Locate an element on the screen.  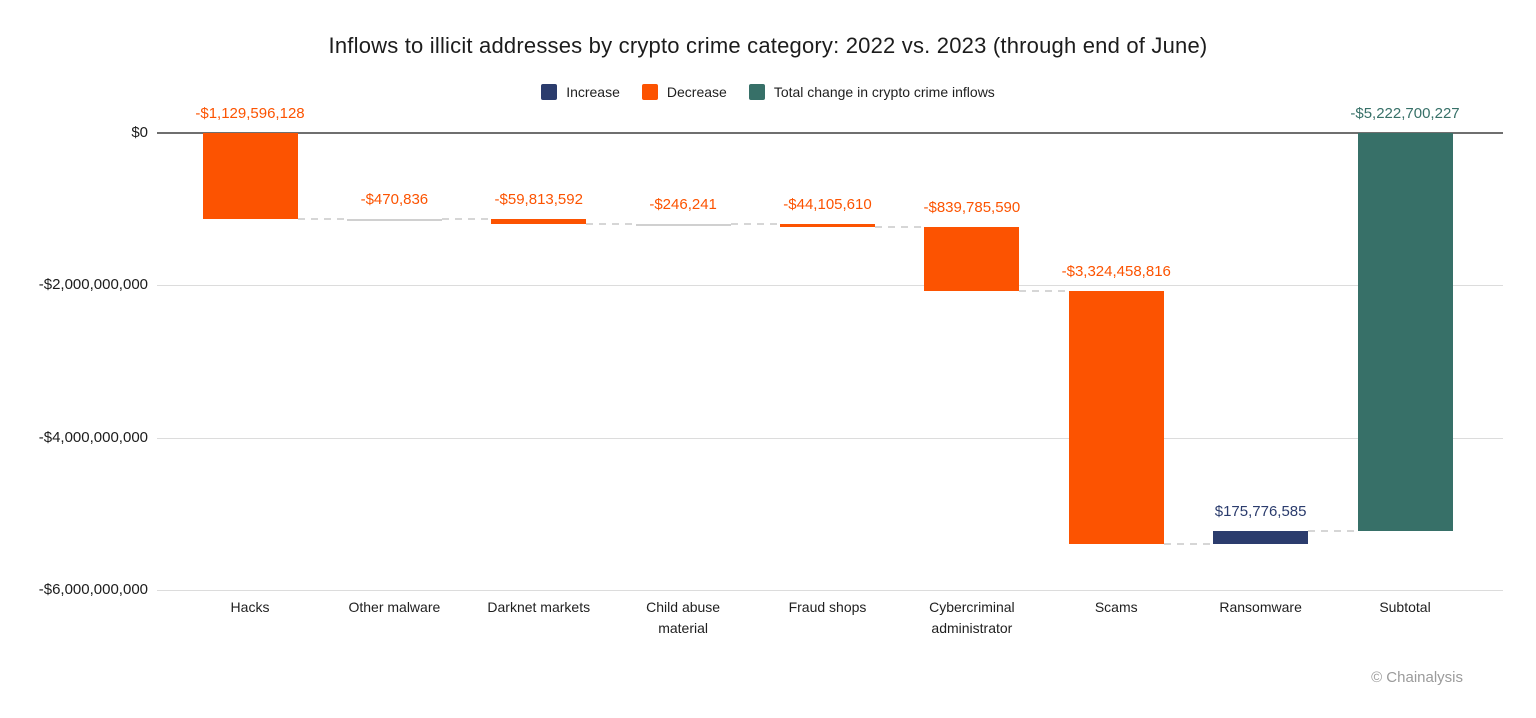
bar-value-label: -$5,222,700,227 is located at coordinates (1405, 113).